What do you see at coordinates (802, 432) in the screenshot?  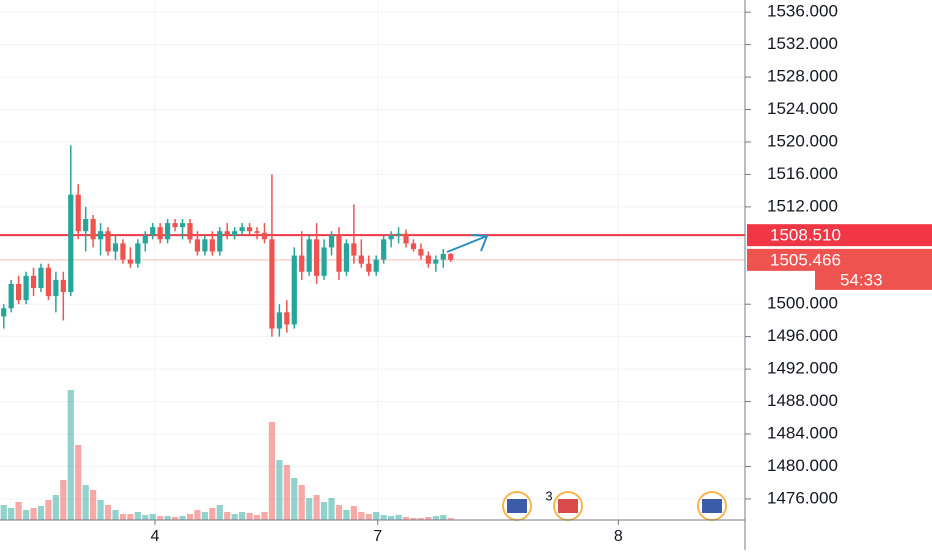 I see `y-tick-label: 1484.000` at bounding box center [802, 432].